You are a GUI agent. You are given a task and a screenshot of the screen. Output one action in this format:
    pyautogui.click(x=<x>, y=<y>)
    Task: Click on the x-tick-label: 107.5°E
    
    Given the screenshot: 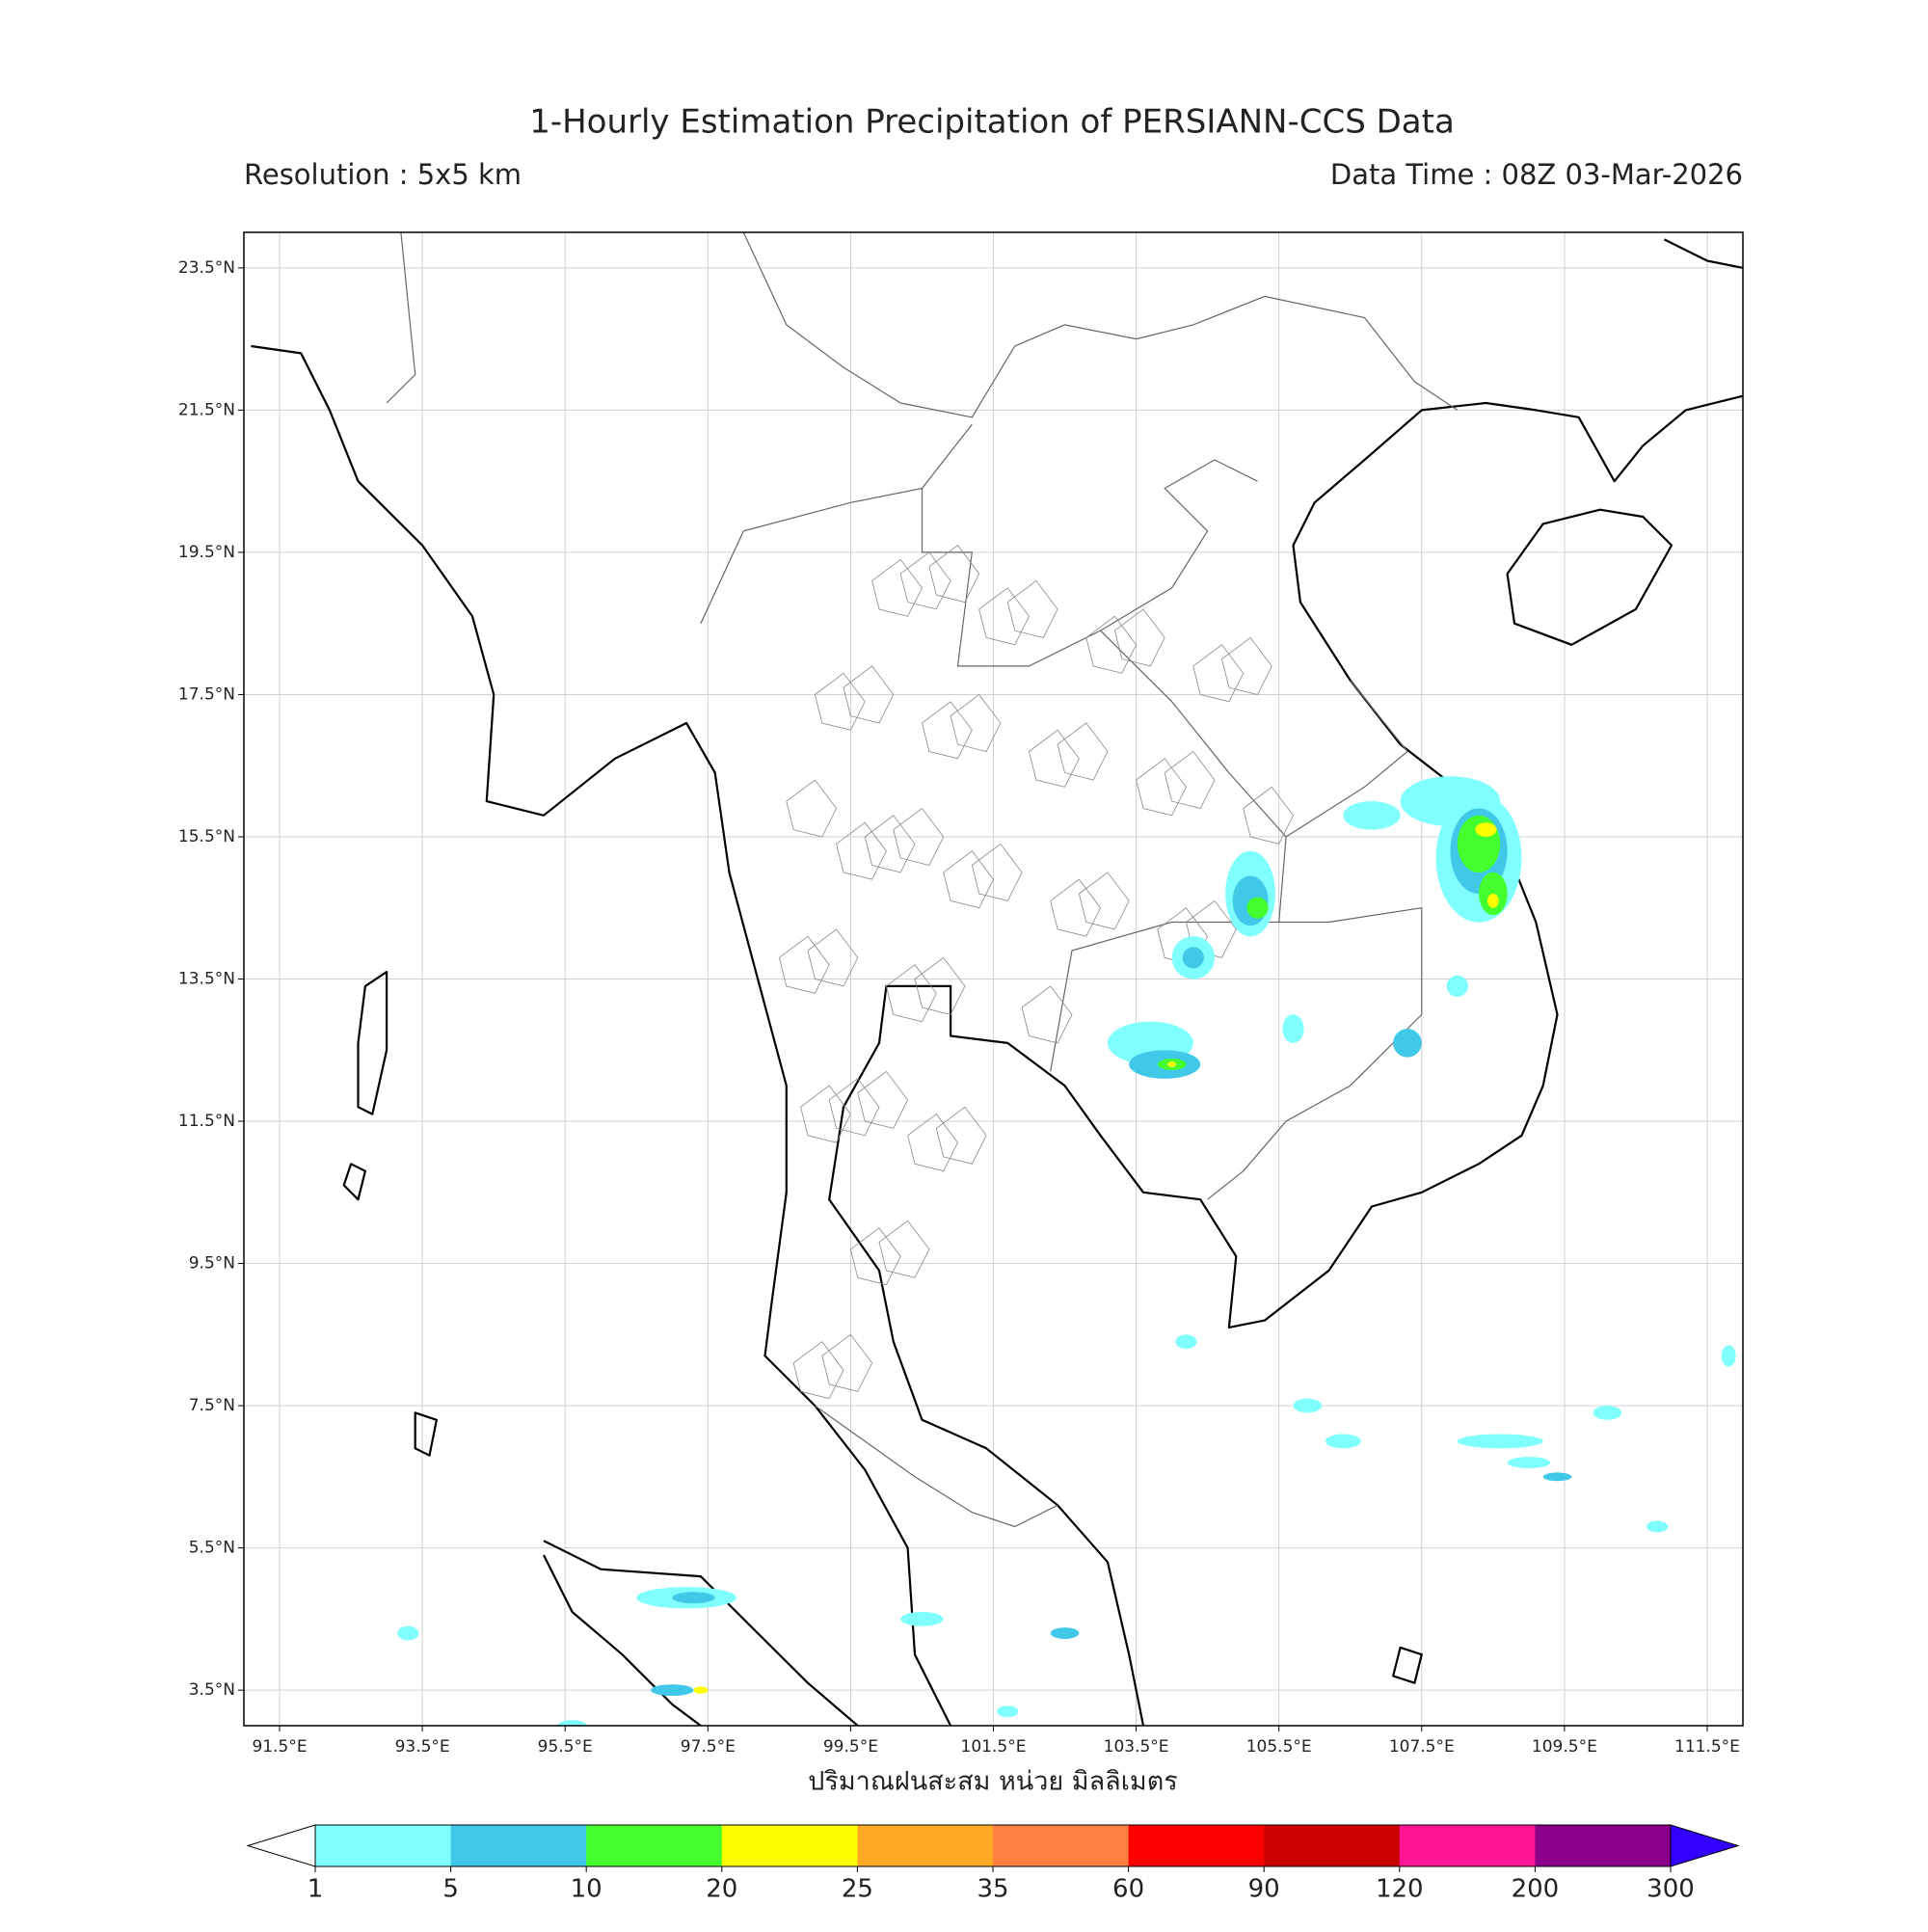 What is the action you would take?
    pyautogui.click(x=1422, y=1747)
    